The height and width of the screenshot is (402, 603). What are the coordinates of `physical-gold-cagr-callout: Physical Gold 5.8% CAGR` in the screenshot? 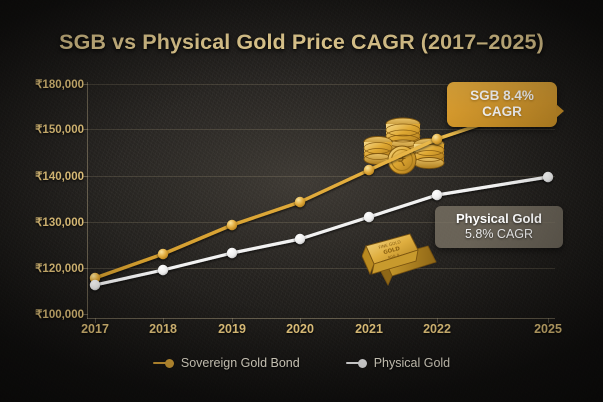 It's located at (499, 227).